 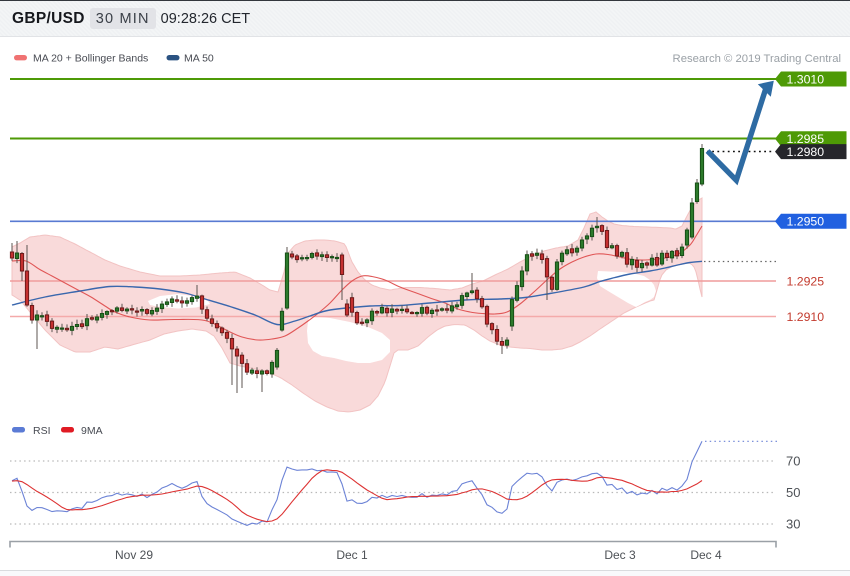 What do you see at coordinates (757, 59) in the screenshot?
I see `svg-text:Research © 2019 Trading Centra: Research © 2019 Trading Central` at bounding box center [757, 59].